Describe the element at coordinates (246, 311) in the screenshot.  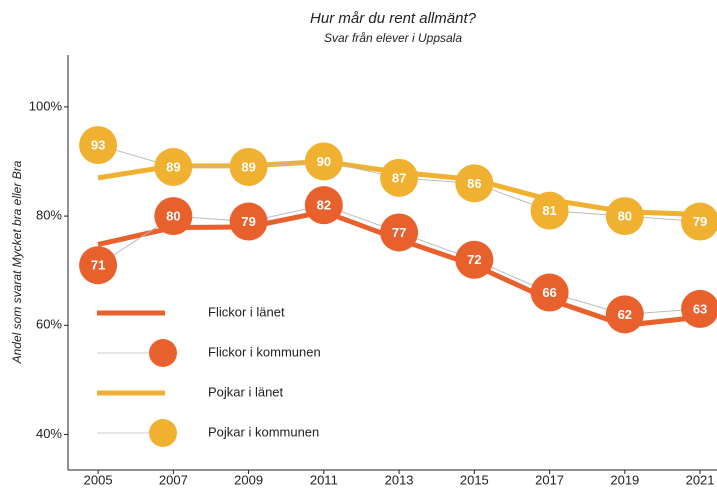
I see `legend-label: Flickor i länet` at that location.